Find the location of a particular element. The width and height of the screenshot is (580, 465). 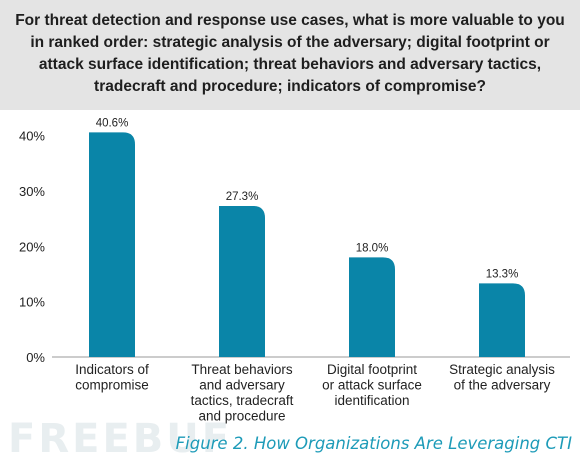

bar-value-label: 40.6% is located at coordinates (112, 123).